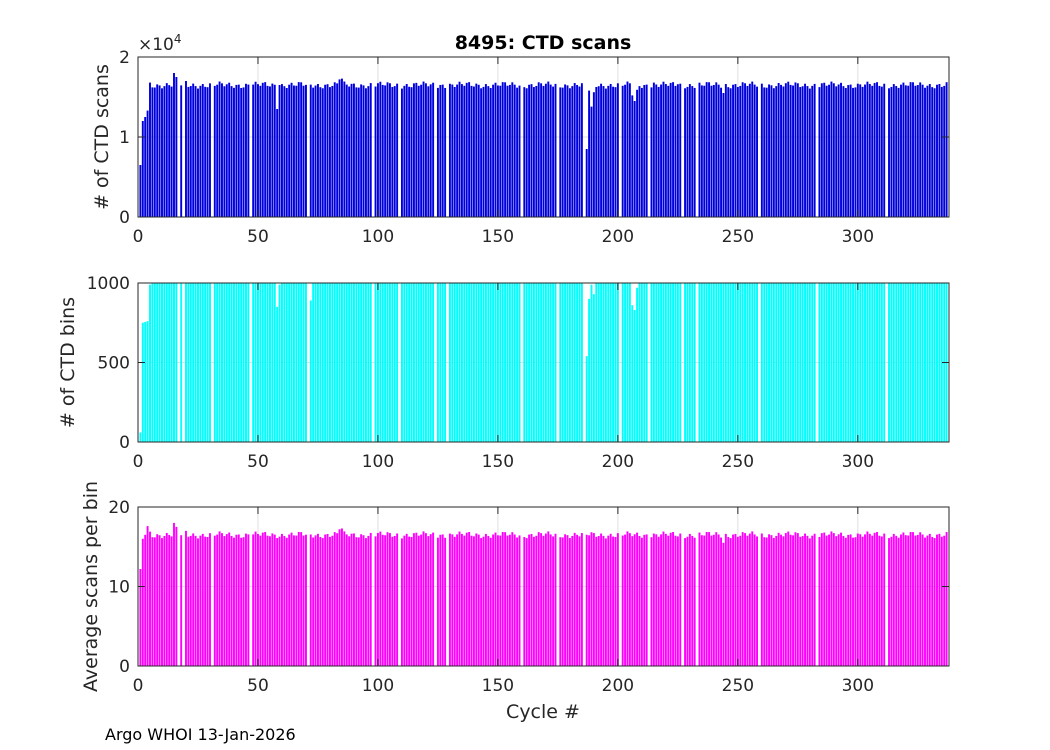 The image size is (1050, 750). What do you see at coordinates (618, 462) in the screenshot?
I see `x-tick-label: 200` at bounding box center [618, 462].